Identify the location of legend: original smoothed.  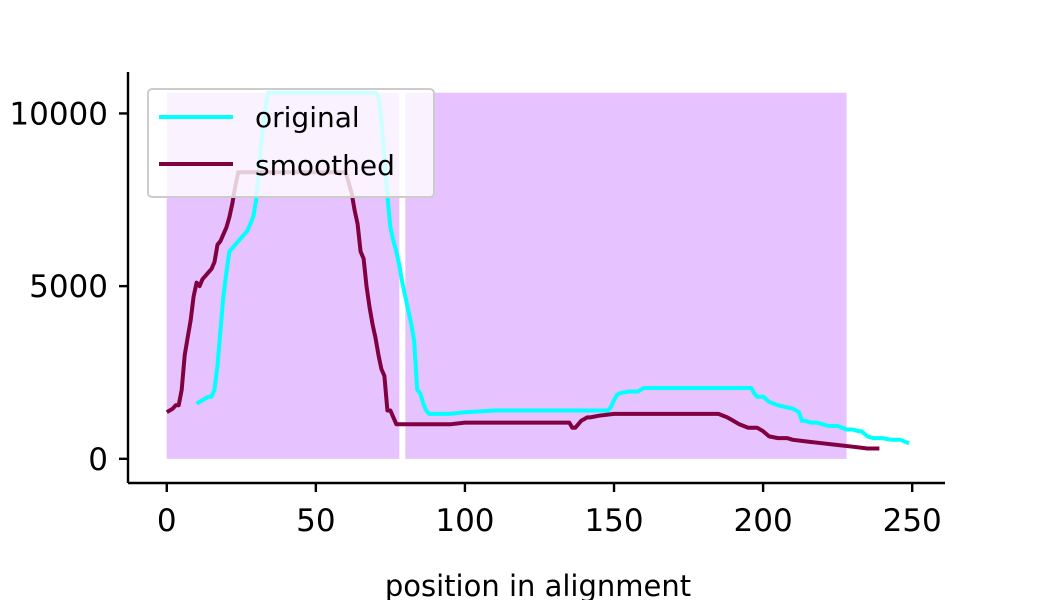
(291, 143).